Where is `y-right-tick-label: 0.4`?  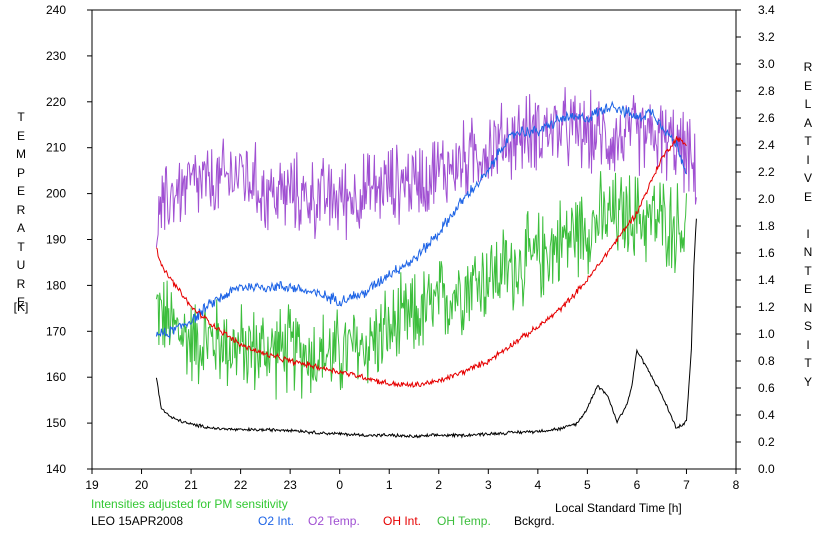
y-right-tick-label: 0.4 is located at coordinates (766, 415).